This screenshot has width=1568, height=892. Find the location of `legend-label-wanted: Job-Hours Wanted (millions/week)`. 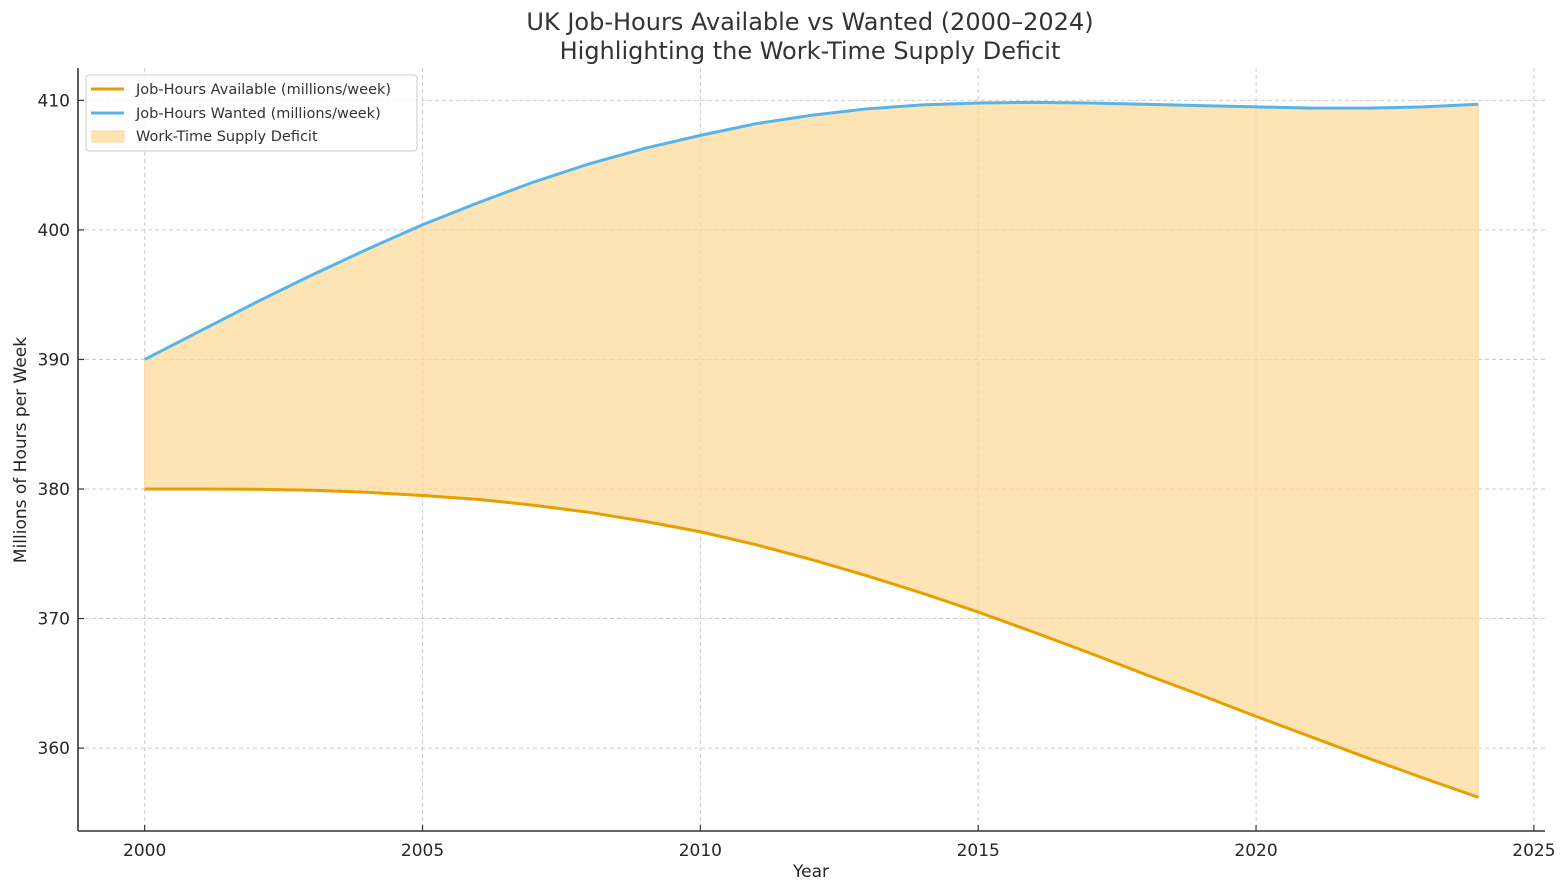

legend-label-wanted: Job-Hours Wanted (millions/week) is located at coordinates (258, 114).